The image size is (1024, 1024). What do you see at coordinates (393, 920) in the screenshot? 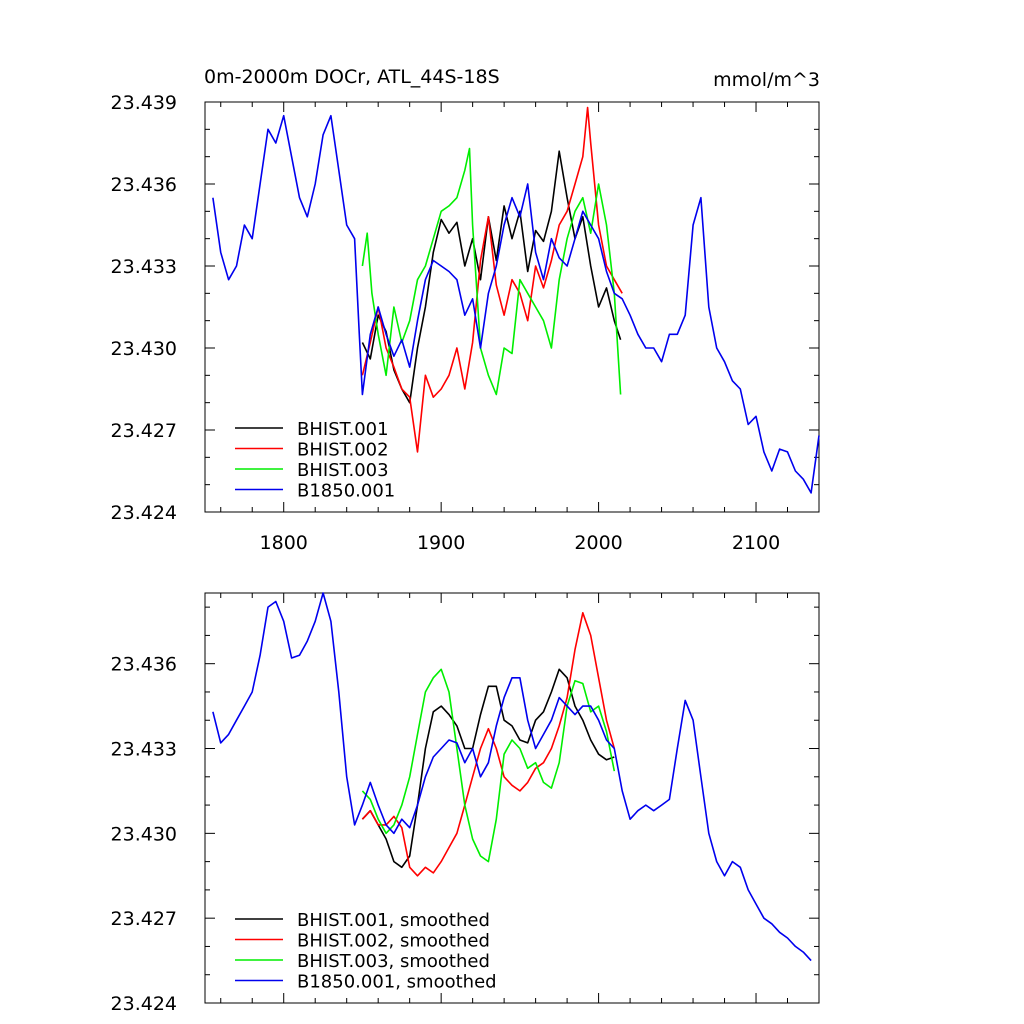
I see `legend-label: BHIST.001, smoothed` at bounding box center [393, 920].